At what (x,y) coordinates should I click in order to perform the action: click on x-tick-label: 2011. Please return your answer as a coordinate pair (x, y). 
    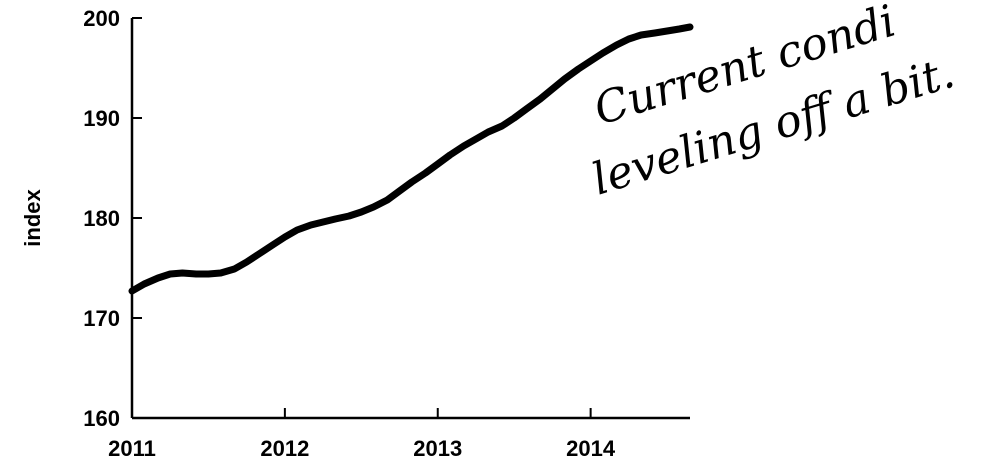
    Looking at the image, I should click on (132, 448).